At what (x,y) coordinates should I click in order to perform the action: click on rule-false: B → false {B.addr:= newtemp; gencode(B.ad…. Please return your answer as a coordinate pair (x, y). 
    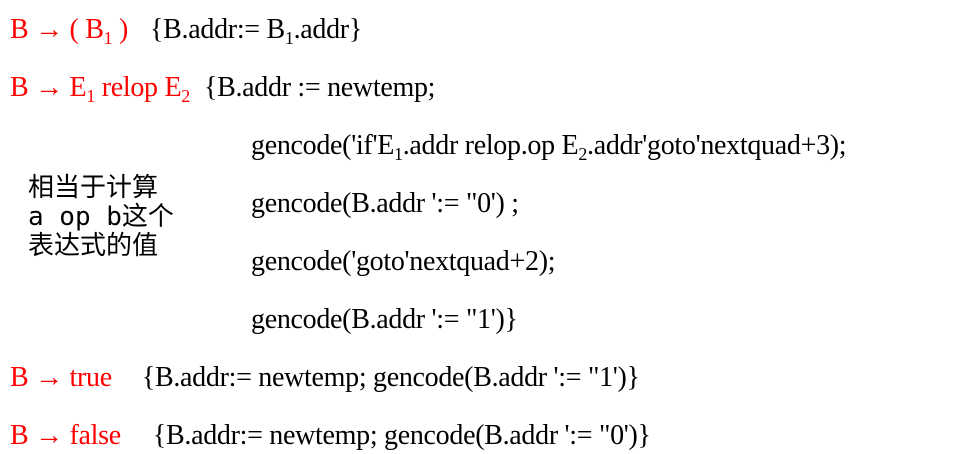
    Looking at the image, I should click on (330, 436).